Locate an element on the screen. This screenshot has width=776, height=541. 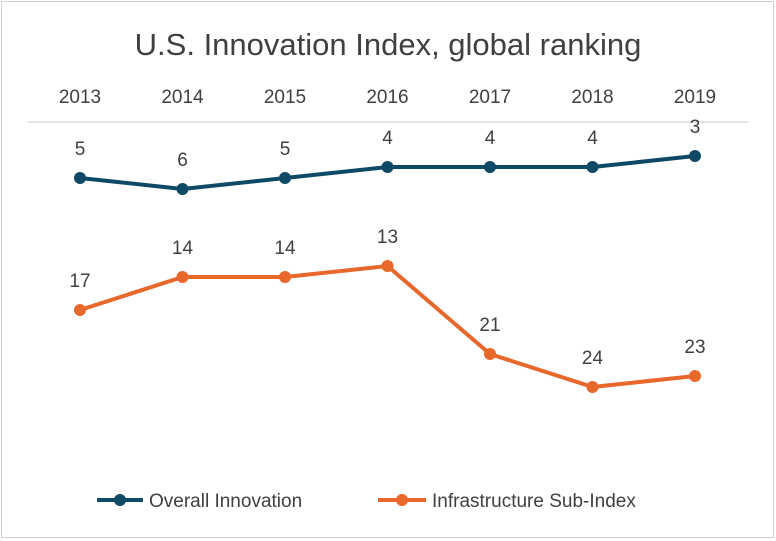
x-tick-label-2016: 2016 is located at coordinates (387, 97).